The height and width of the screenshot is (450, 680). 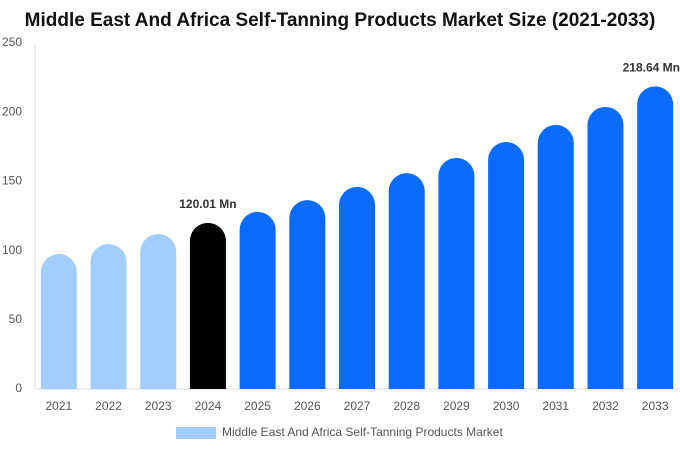 I want to click on legend-swatch, so click(x=196, y=433).